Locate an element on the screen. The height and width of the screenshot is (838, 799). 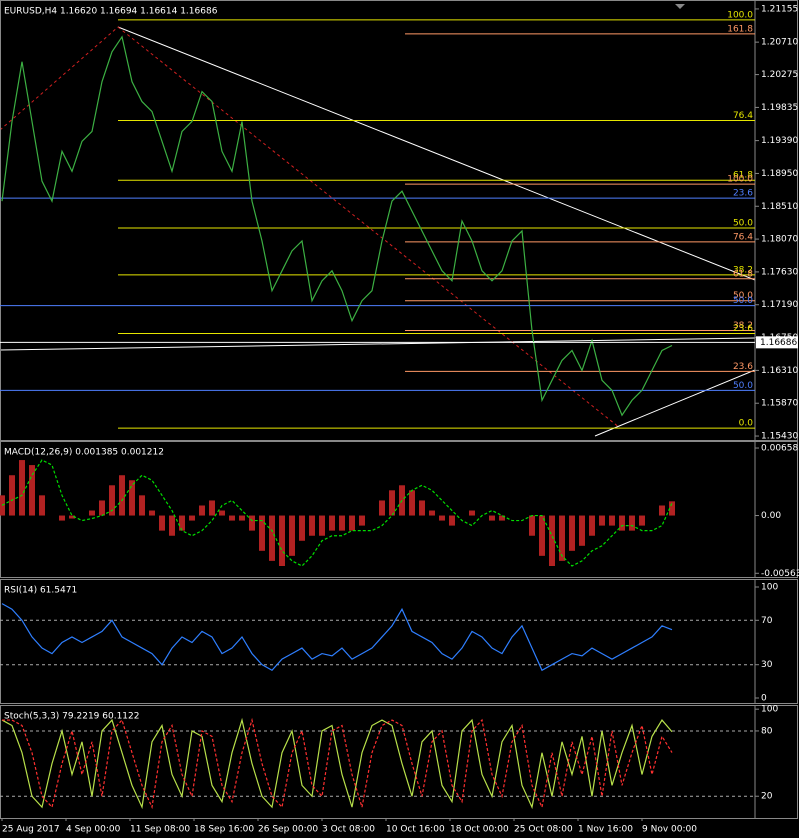
panel-title: MACD(12,26,9) 0.001385 0.001212 is located at coordinates (84, 453).